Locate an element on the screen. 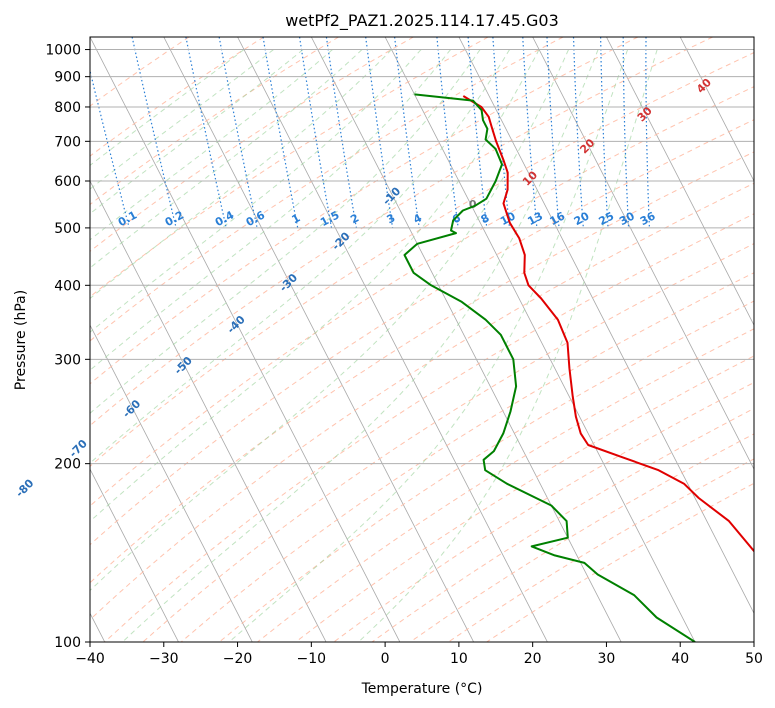  isotherm-label: -40 is located at coordinates (236, 324).